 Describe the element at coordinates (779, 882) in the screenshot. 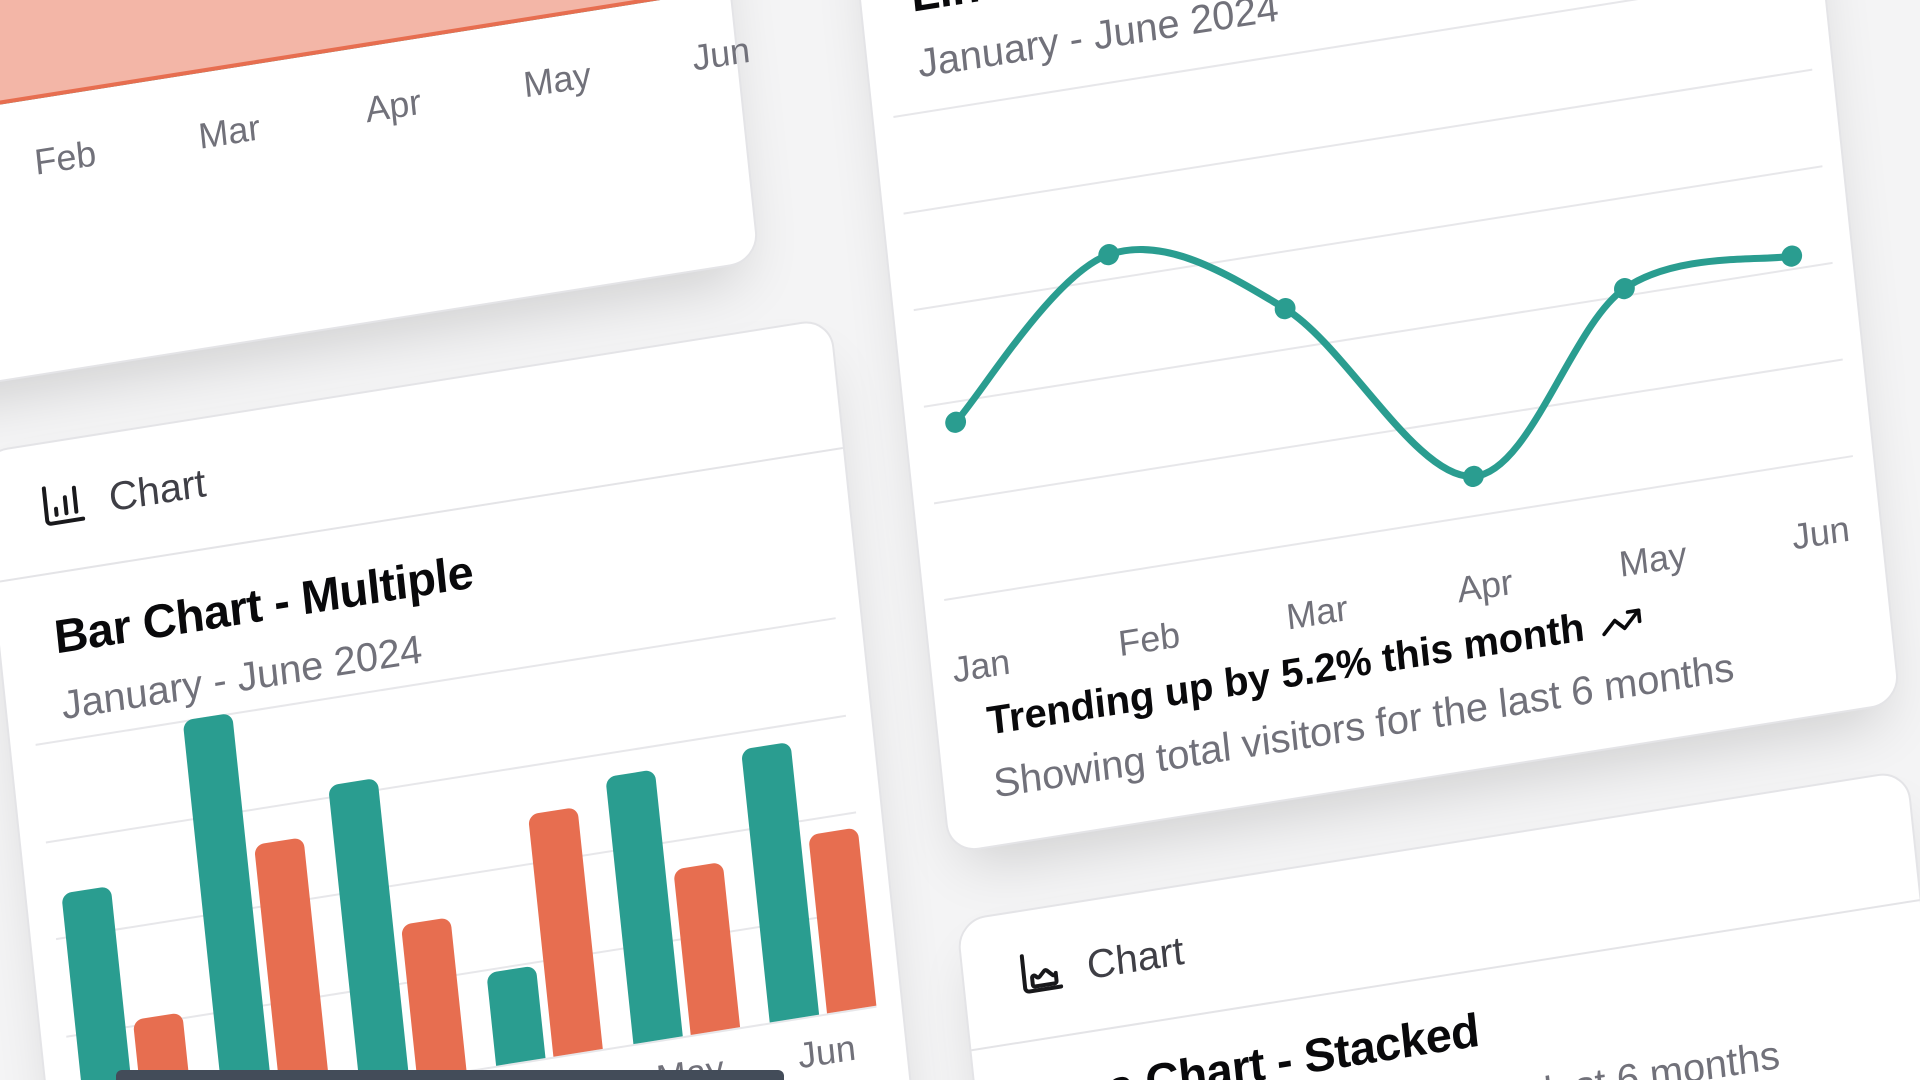

I see `bar-desktop-jun` at that location.